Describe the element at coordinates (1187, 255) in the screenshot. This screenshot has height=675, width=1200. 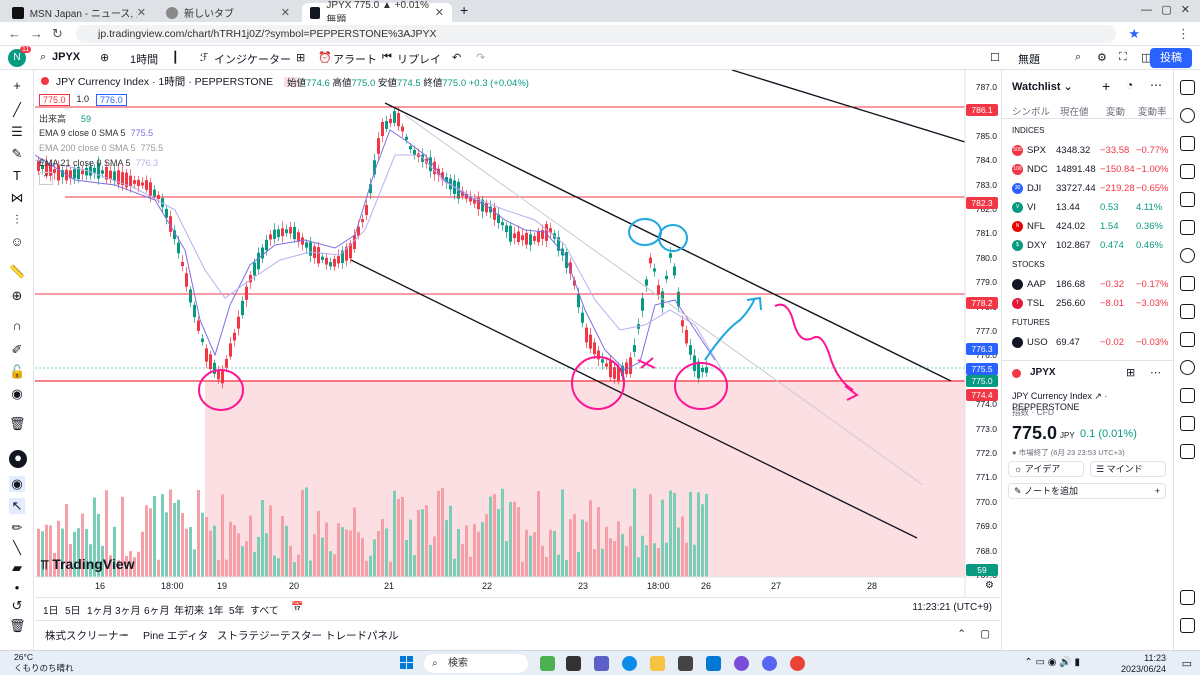
I see `help-icon` at that location.